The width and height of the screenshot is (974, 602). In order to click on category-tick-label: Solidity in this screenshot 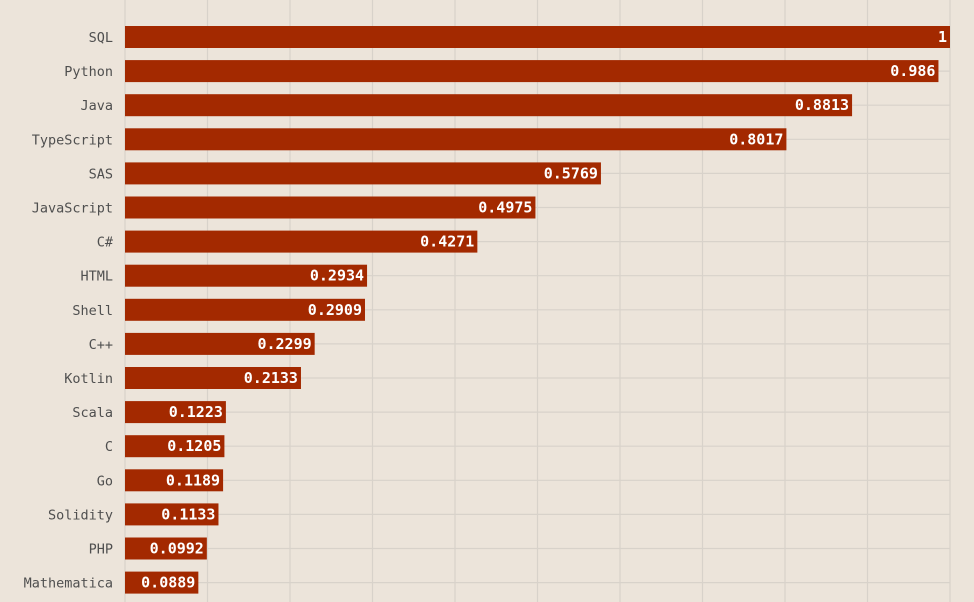, I will do `click(80, 515)`.